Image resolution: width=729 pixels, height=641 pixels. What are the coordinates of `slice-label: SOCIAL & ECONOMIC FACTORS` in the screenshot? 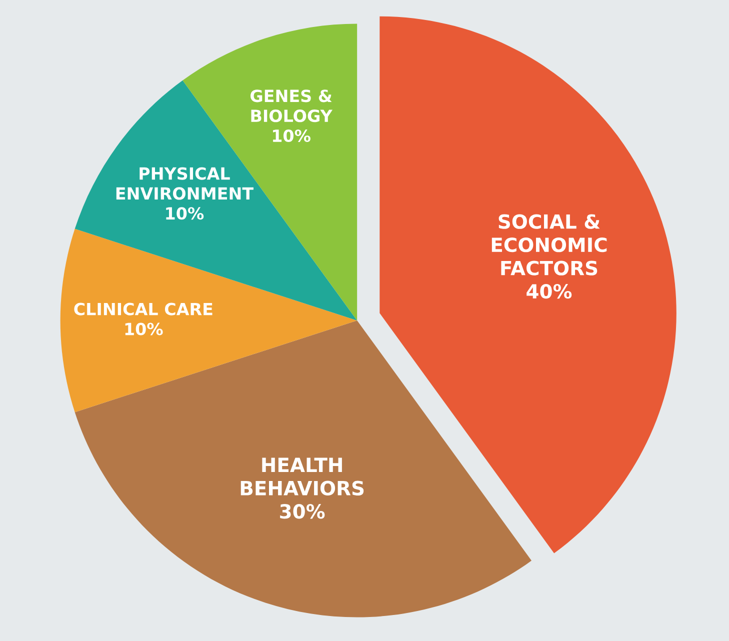 It's located at (549, 245).